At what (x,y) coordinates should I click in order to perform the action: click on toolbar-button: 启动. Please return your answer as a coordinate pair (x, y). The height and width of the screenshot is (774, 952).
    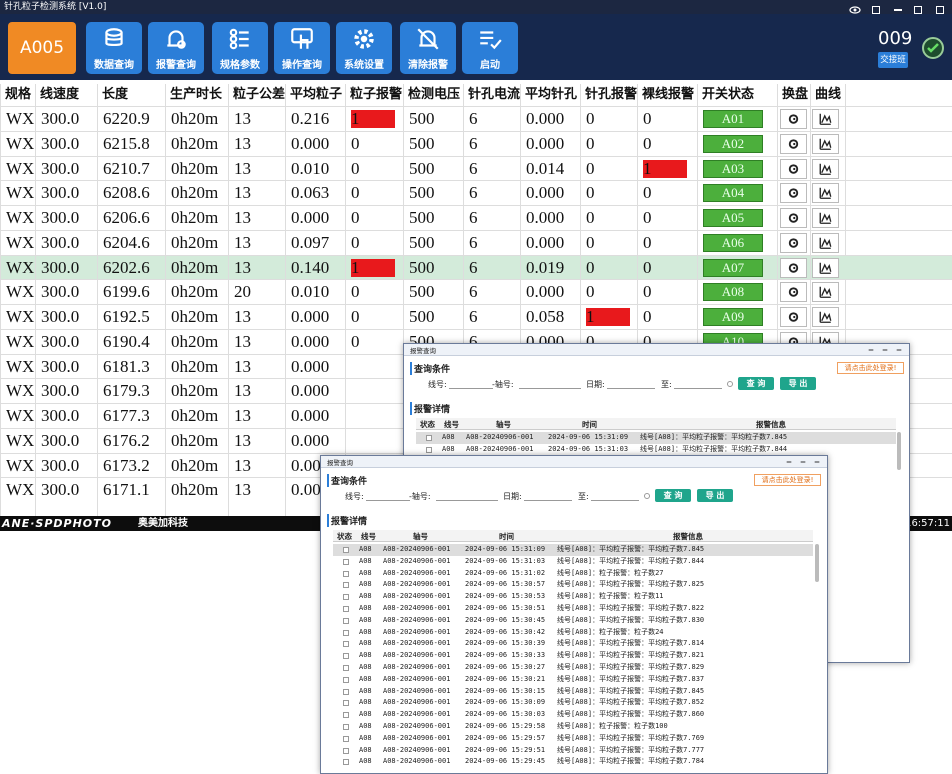
    Looking at the image, I should click on (490, 48).